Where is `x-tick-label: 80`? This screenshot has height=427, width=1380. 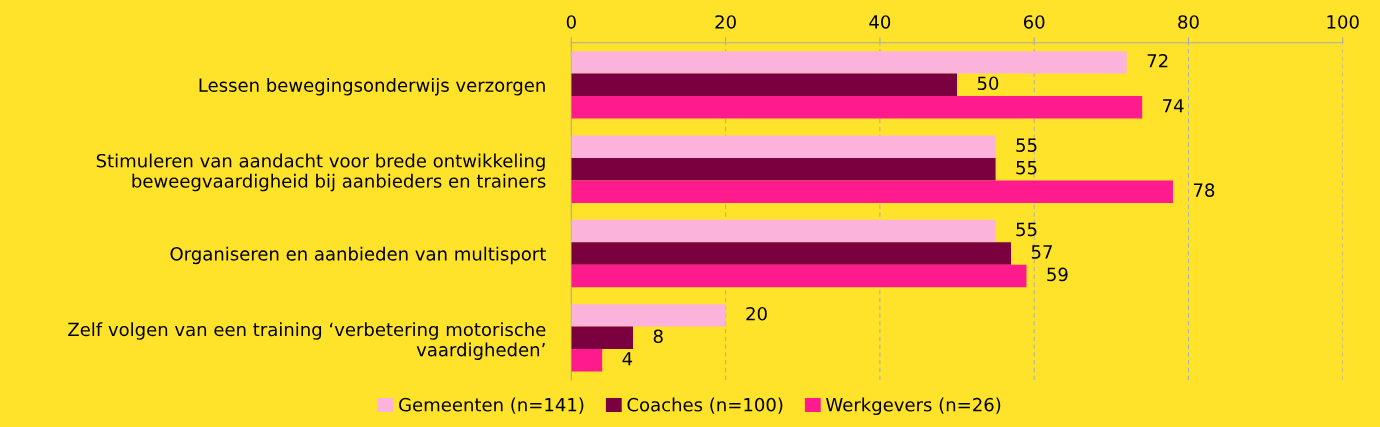 x-tick-label: 80 is located at coordinates (1188, 22).